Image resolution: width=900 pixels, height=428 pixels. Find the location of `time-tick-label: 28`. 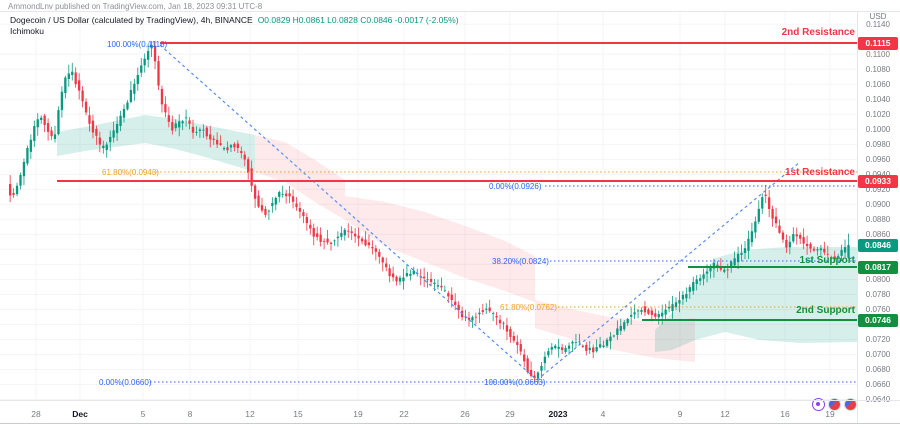

time-tick-label: 28 is located at coordinates (36, 414).